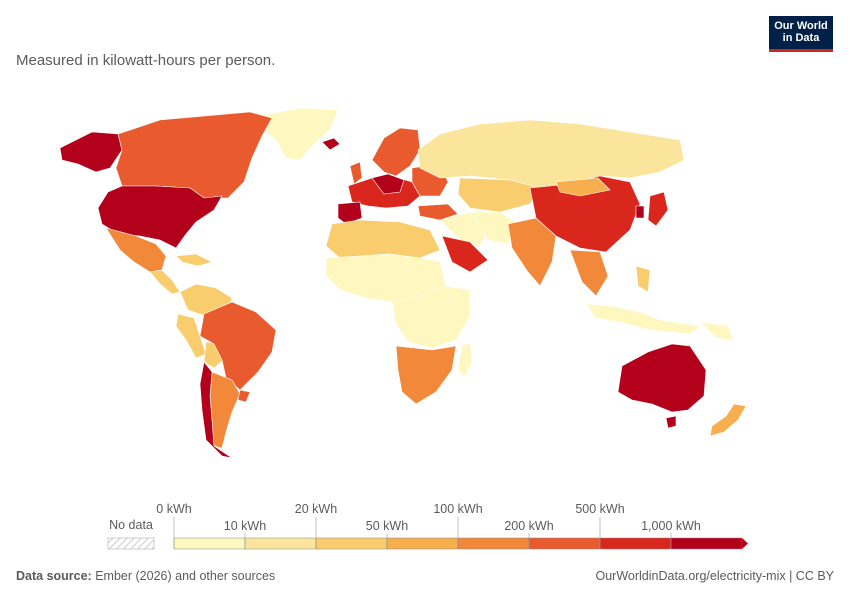  Describe the element at coordinates (388, 184) in the screenshot. I see `region-central-europe` at that location.